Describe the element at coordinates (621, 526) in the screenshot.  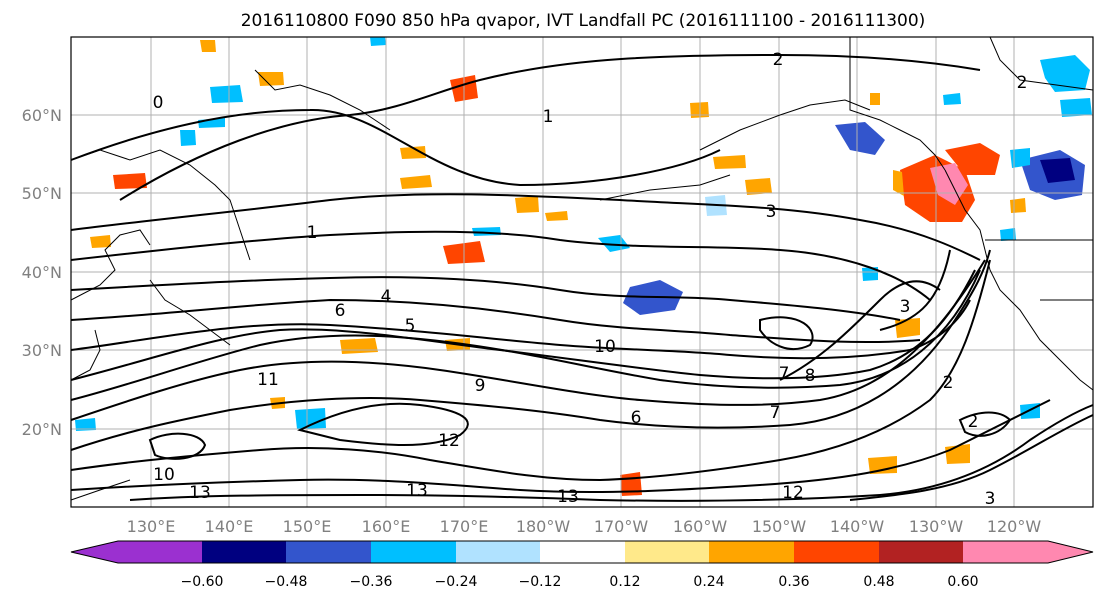
I see `lon-label: 170°W` at that location.